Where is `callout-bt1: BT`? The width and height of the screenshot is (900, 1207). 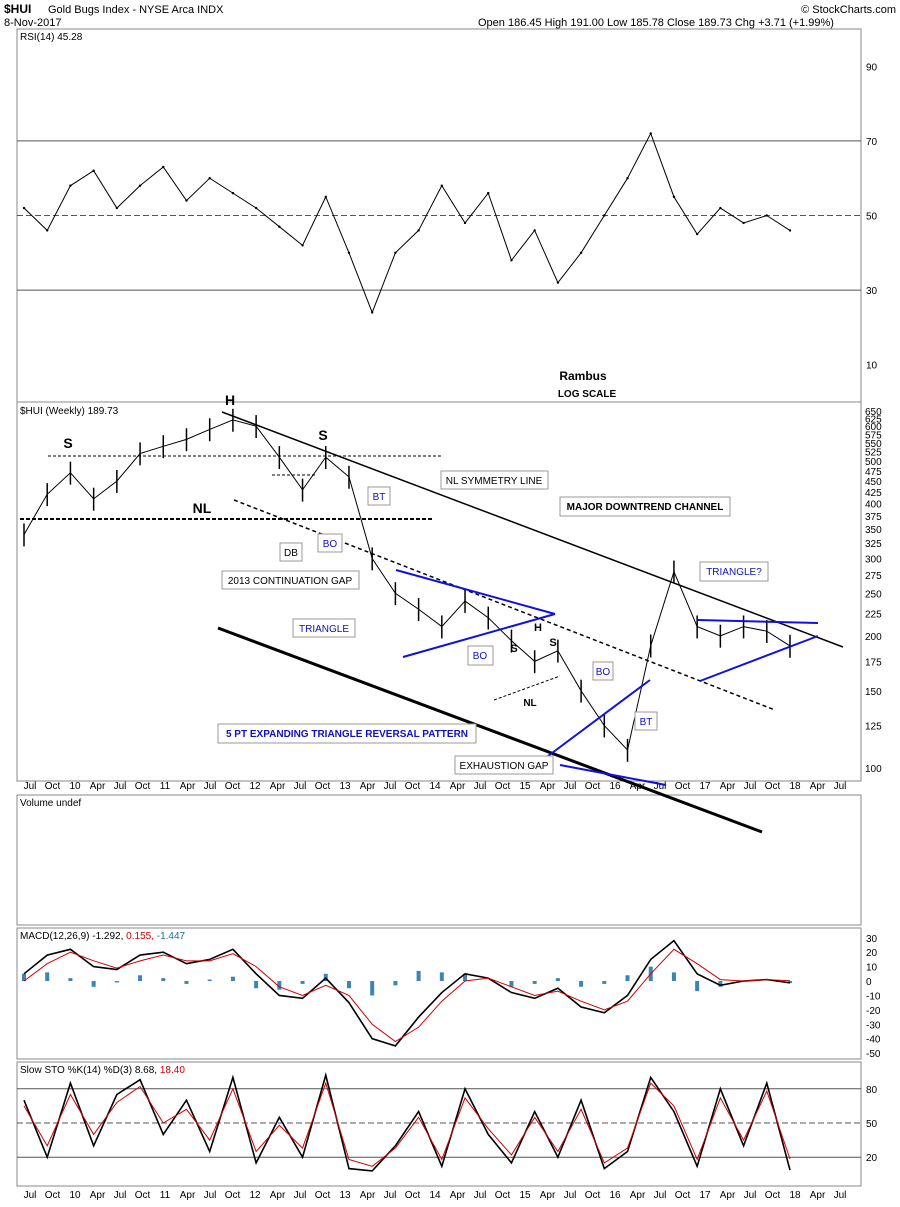
callout-bt1: BT is located at coordinates (379, 496).